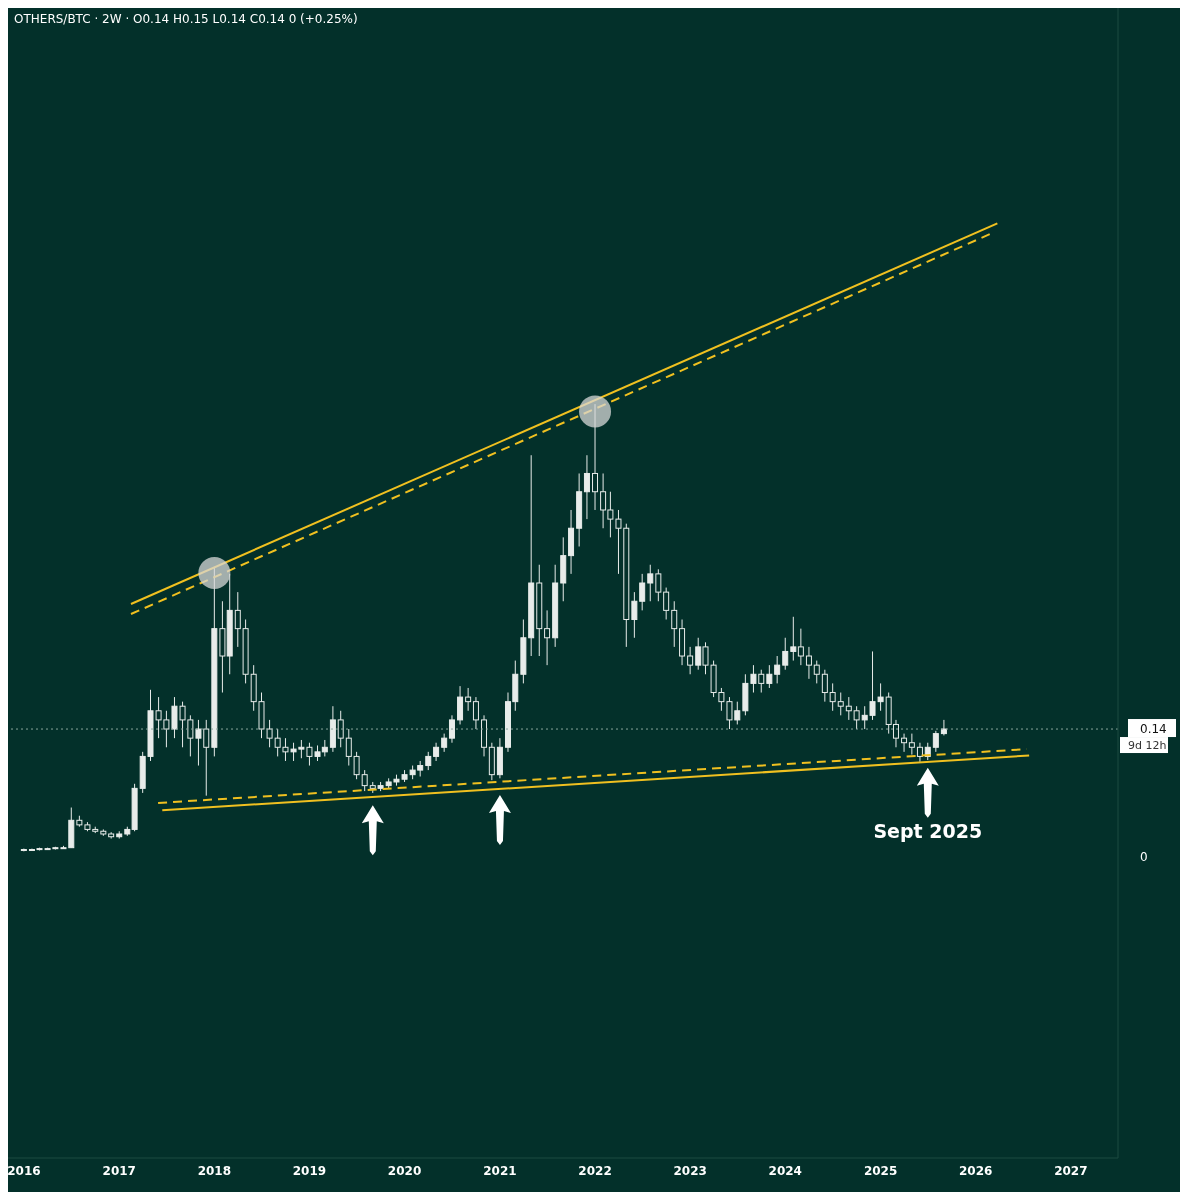 This screenshot has width=1188, height=1200. What do you see at coordinates (24, 1170) in the screenshot?
I see `x-tick-label: 2016` at bounding box center [24, 1170].